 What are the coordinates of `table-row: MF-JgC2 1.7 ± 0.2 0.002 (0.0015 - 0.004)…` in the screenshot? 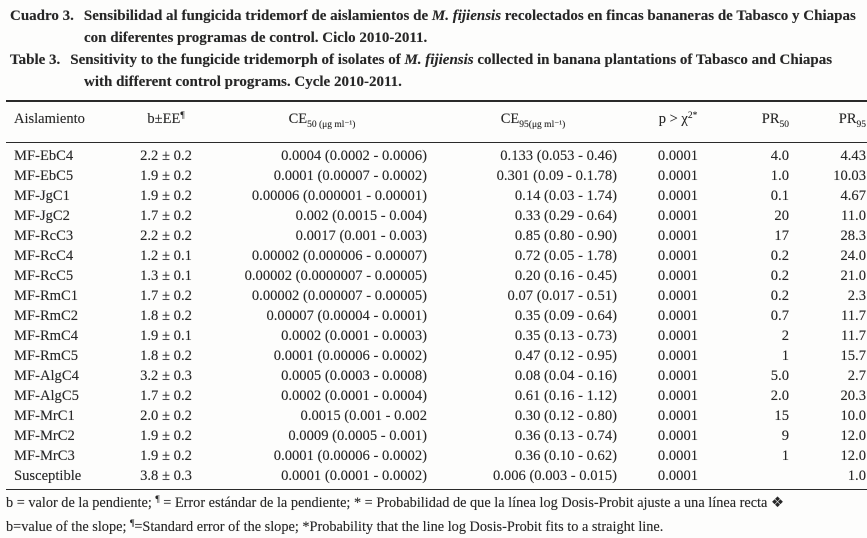 It's located at (436, 216).